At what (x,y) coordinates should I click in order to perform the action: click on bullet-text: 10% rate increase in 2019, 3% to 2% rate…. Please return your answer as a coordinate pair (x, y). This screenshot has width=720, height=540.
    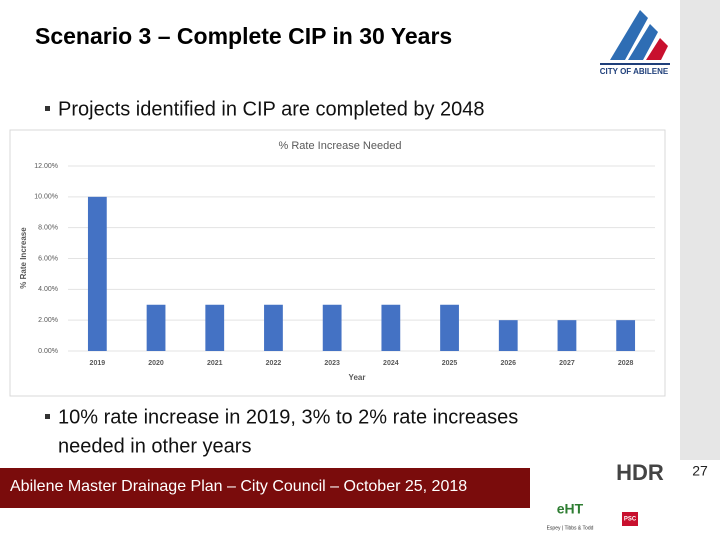
    Looking at the image, I should click on (288, 417).